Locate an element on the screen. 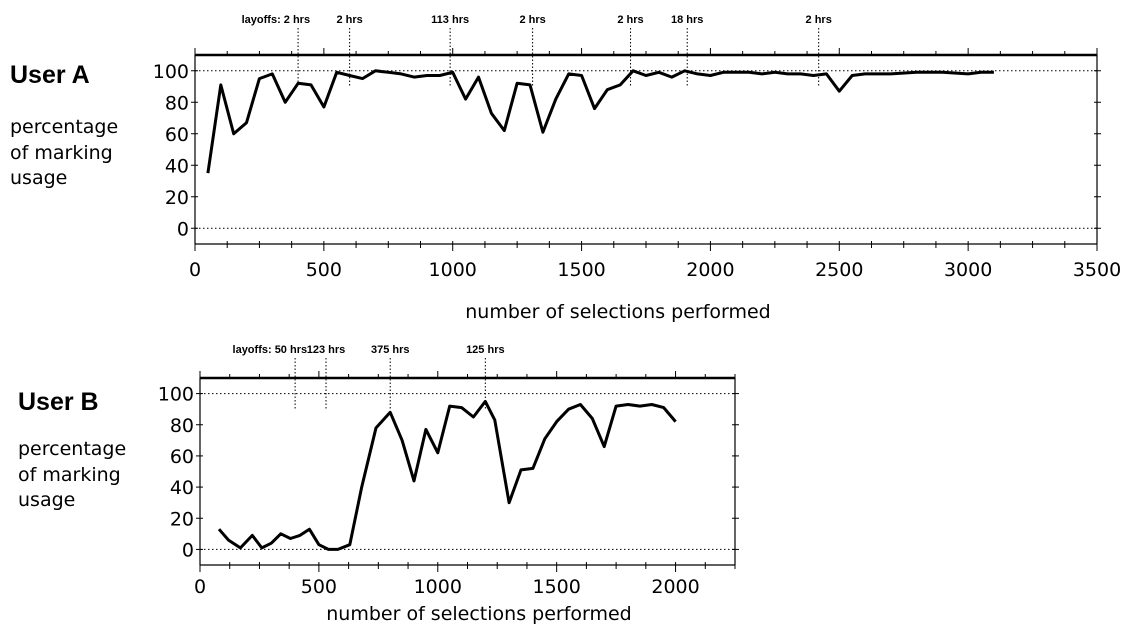 The width and height of the screenshot is (1125, 631). chart-title: User A is located at coordinates (50, 75).